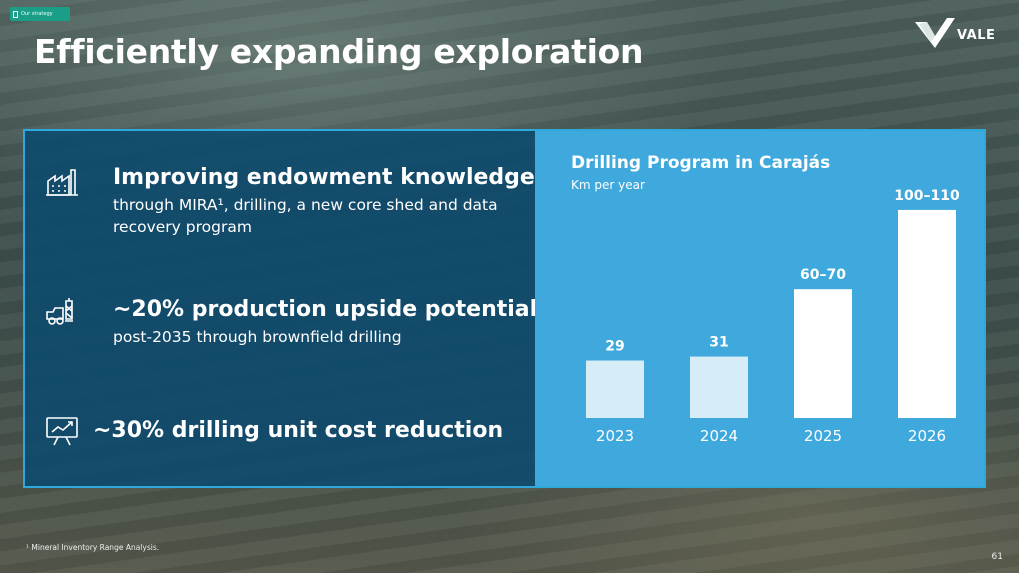 This screenshot has height=573, width=1019. I want to click on section-tag-label: Our strategy, so click(37, 14).